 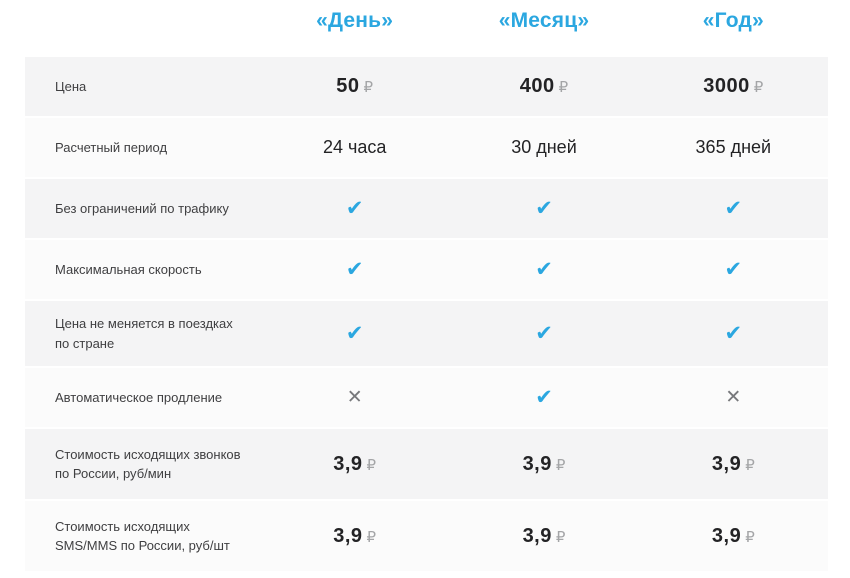 I want to click on table-row-0: Цена 50 ₽ 400 ₽ 3000 ₽, so click(x=426, y=86).